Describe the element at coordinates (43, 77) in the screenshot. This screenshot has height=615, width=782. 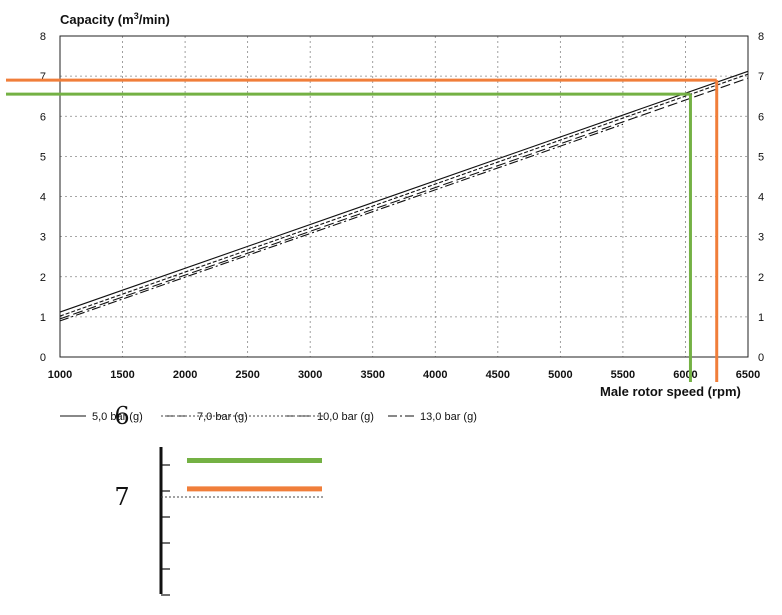
I see `y-tick-label: 7` at that location.